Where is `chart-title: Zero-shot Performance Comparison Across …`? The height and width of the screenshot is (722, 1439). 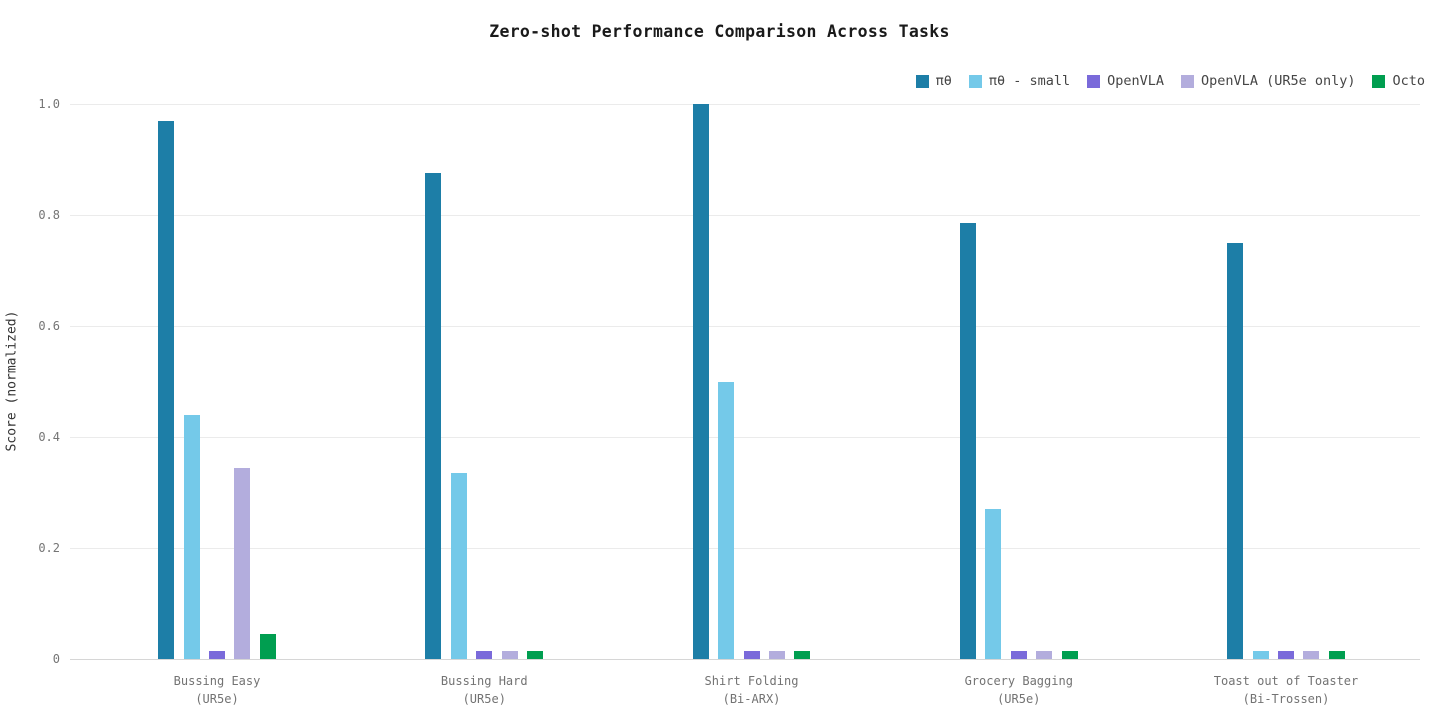 chart-title: Zero-shot Performance Comparison Across … is located at coordinates (719, 31).